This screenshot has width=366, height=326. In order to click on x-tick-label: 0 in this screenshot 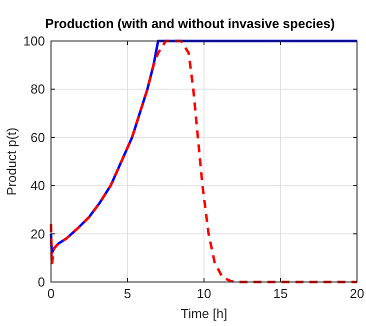, I will do `click(51, 293)`.